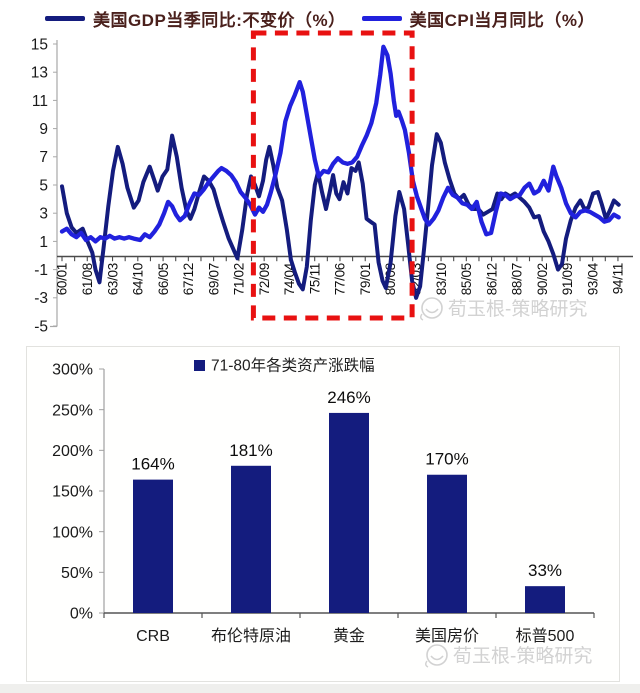 Image resolution: width=640 pixels, height=693 pixels. What do you see at coordinates (43, 214) in the screenshot?
I see `y-tick-label: 3` at bounding box center [43, 214].